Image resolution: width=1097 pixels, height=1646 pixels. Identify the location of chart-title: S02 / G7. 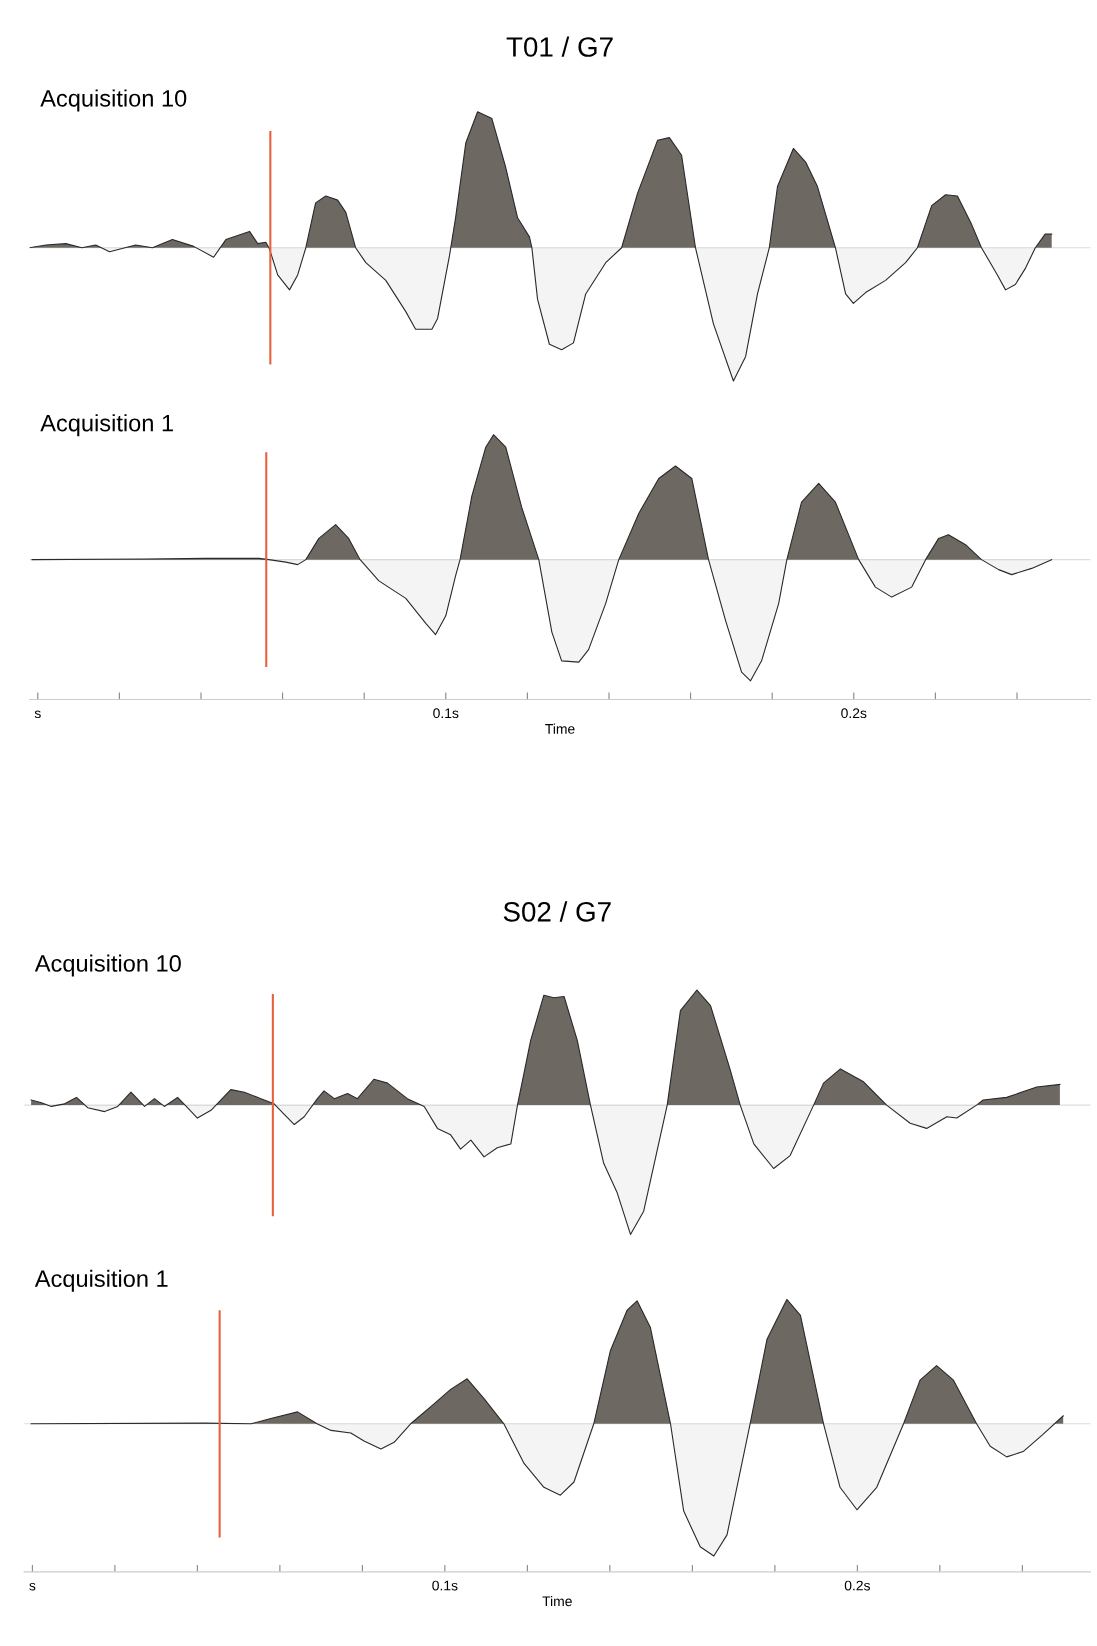
(557, 911).